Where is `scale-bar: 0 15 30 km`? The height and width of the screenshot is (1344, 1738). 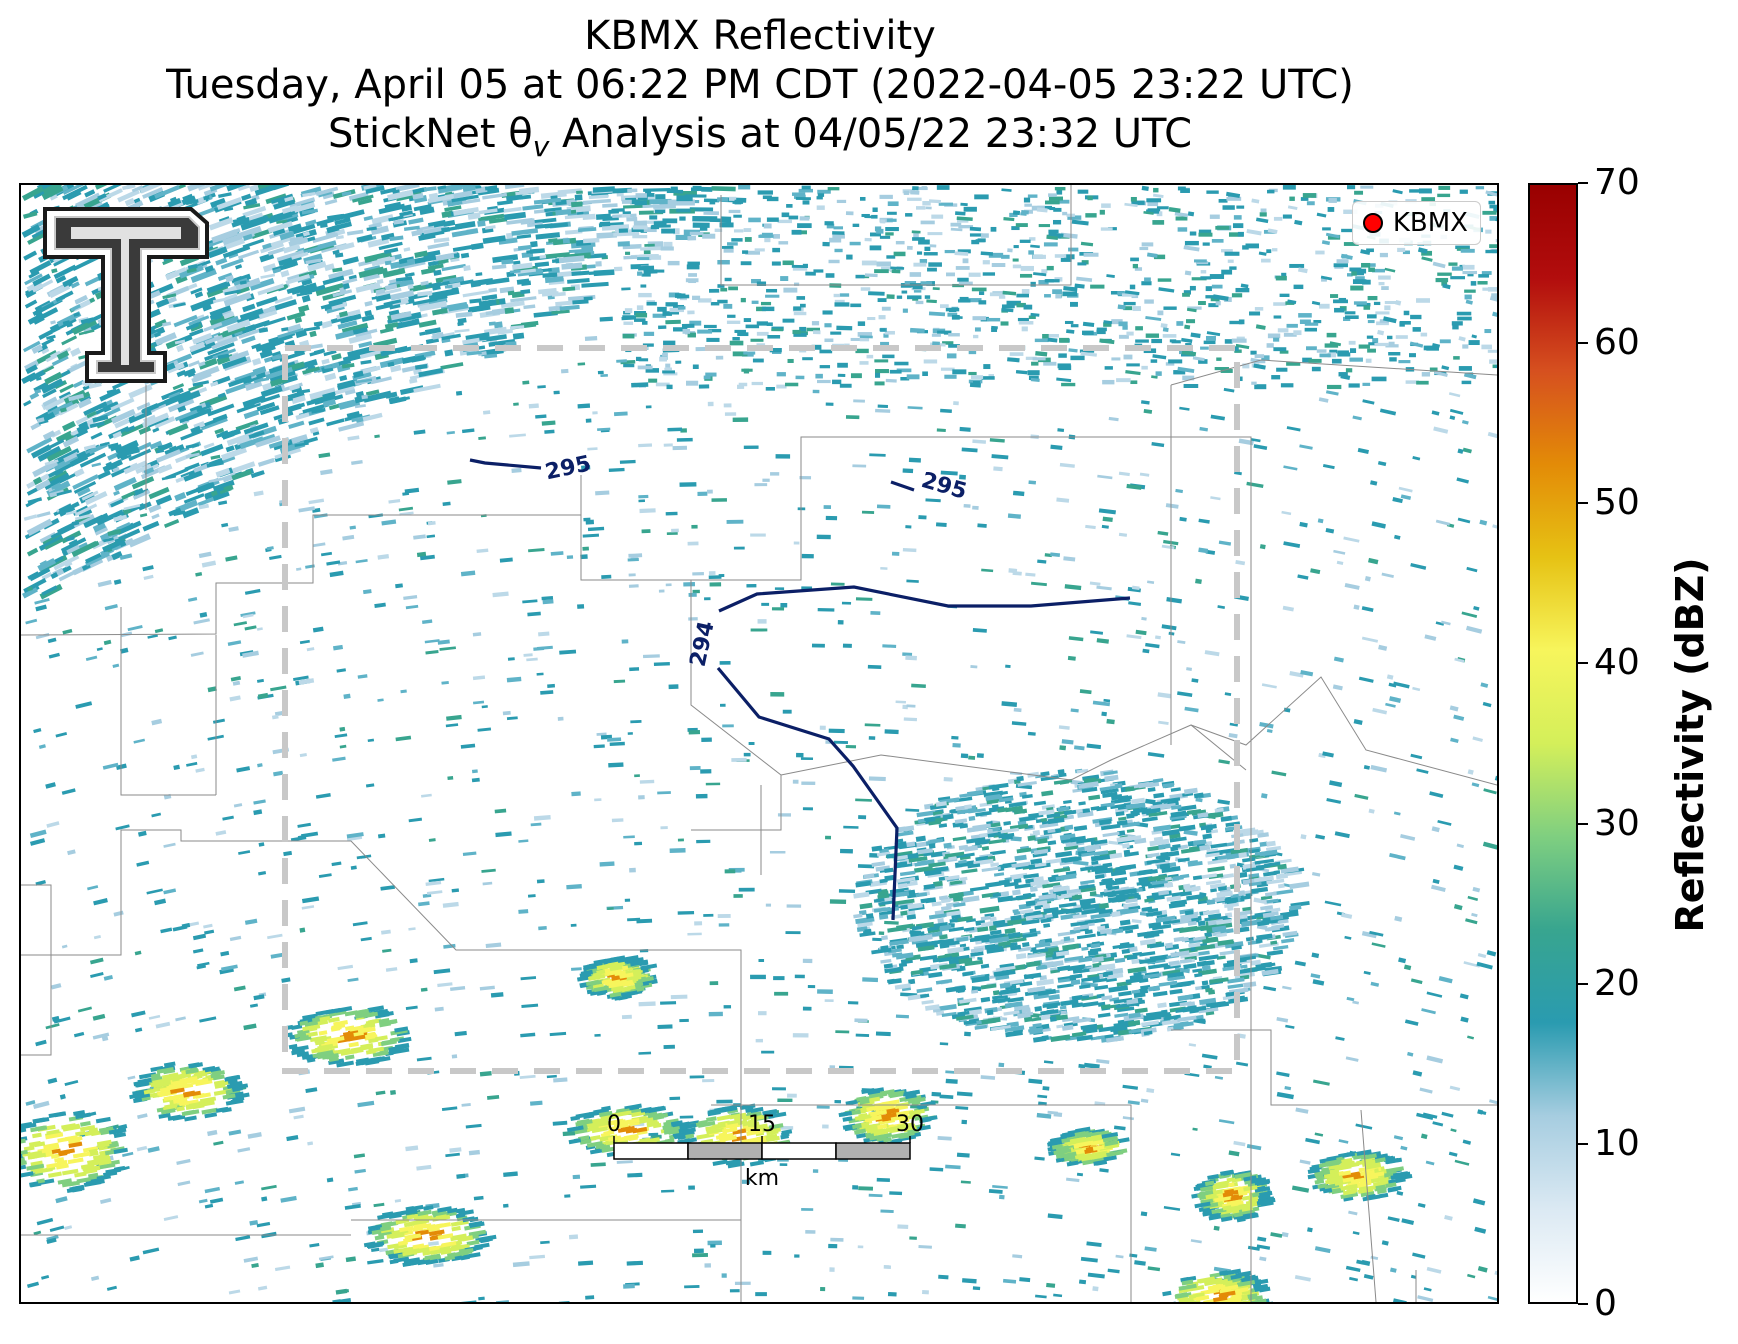
scale-bar: 0 15 30 km is located at coordinates (765, 1151).